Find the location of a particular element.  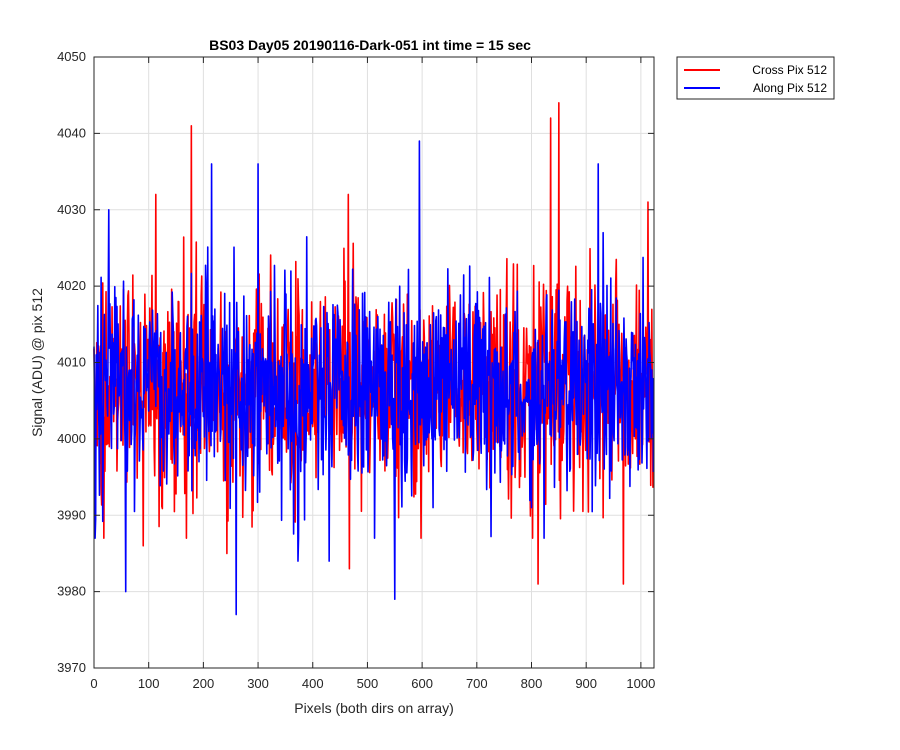

x-tick-label: 700 is located at coordinates (477, 683).